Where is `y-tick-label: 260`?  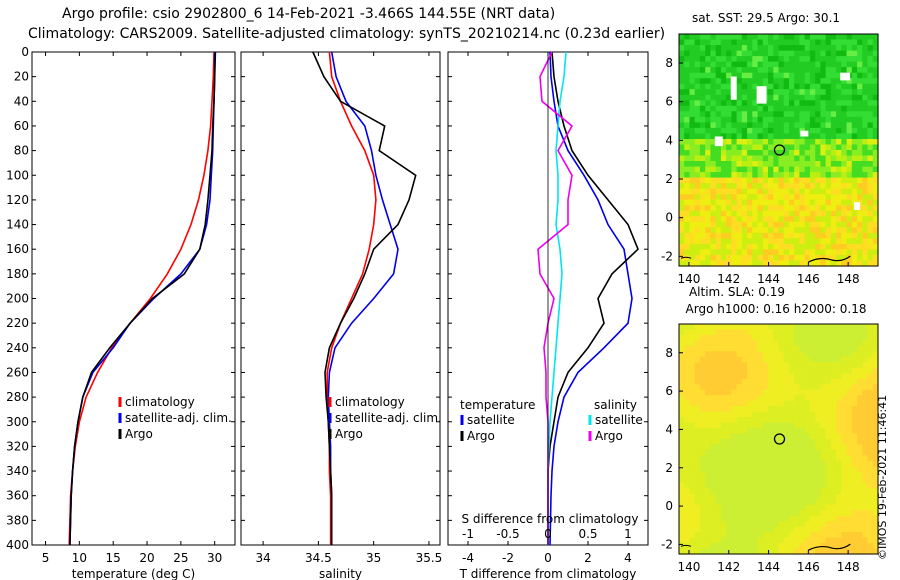
y-tick-label: 260 is located at coordinates (17, 372).